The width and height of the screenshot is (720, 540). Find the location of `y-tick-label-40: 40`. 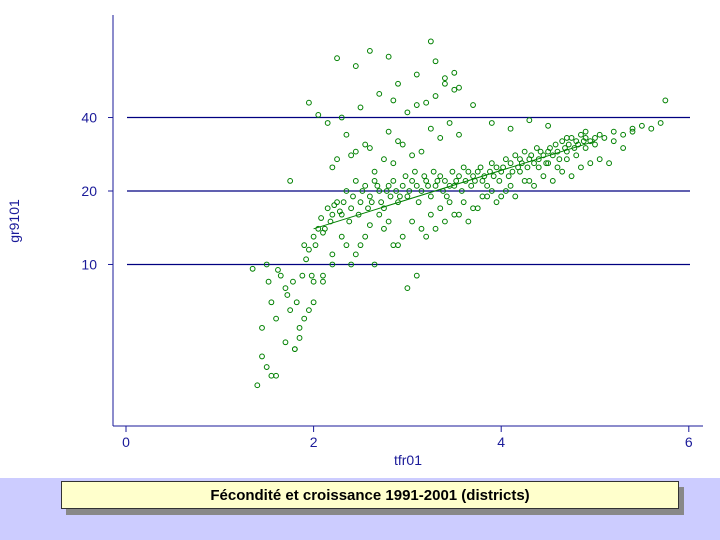

y-tick-label-40: 40 is located at coordinates (89, 118).